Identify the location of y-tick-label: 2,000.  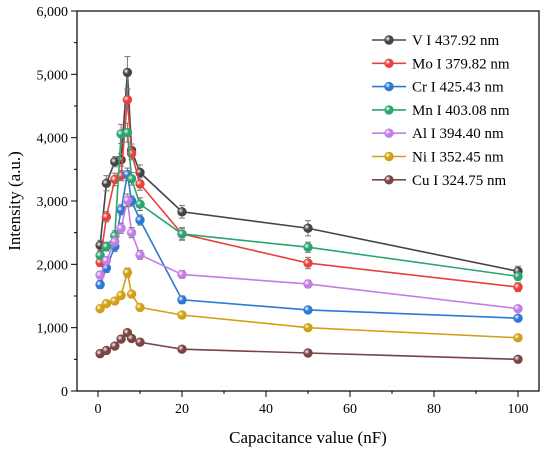
(53, 265).